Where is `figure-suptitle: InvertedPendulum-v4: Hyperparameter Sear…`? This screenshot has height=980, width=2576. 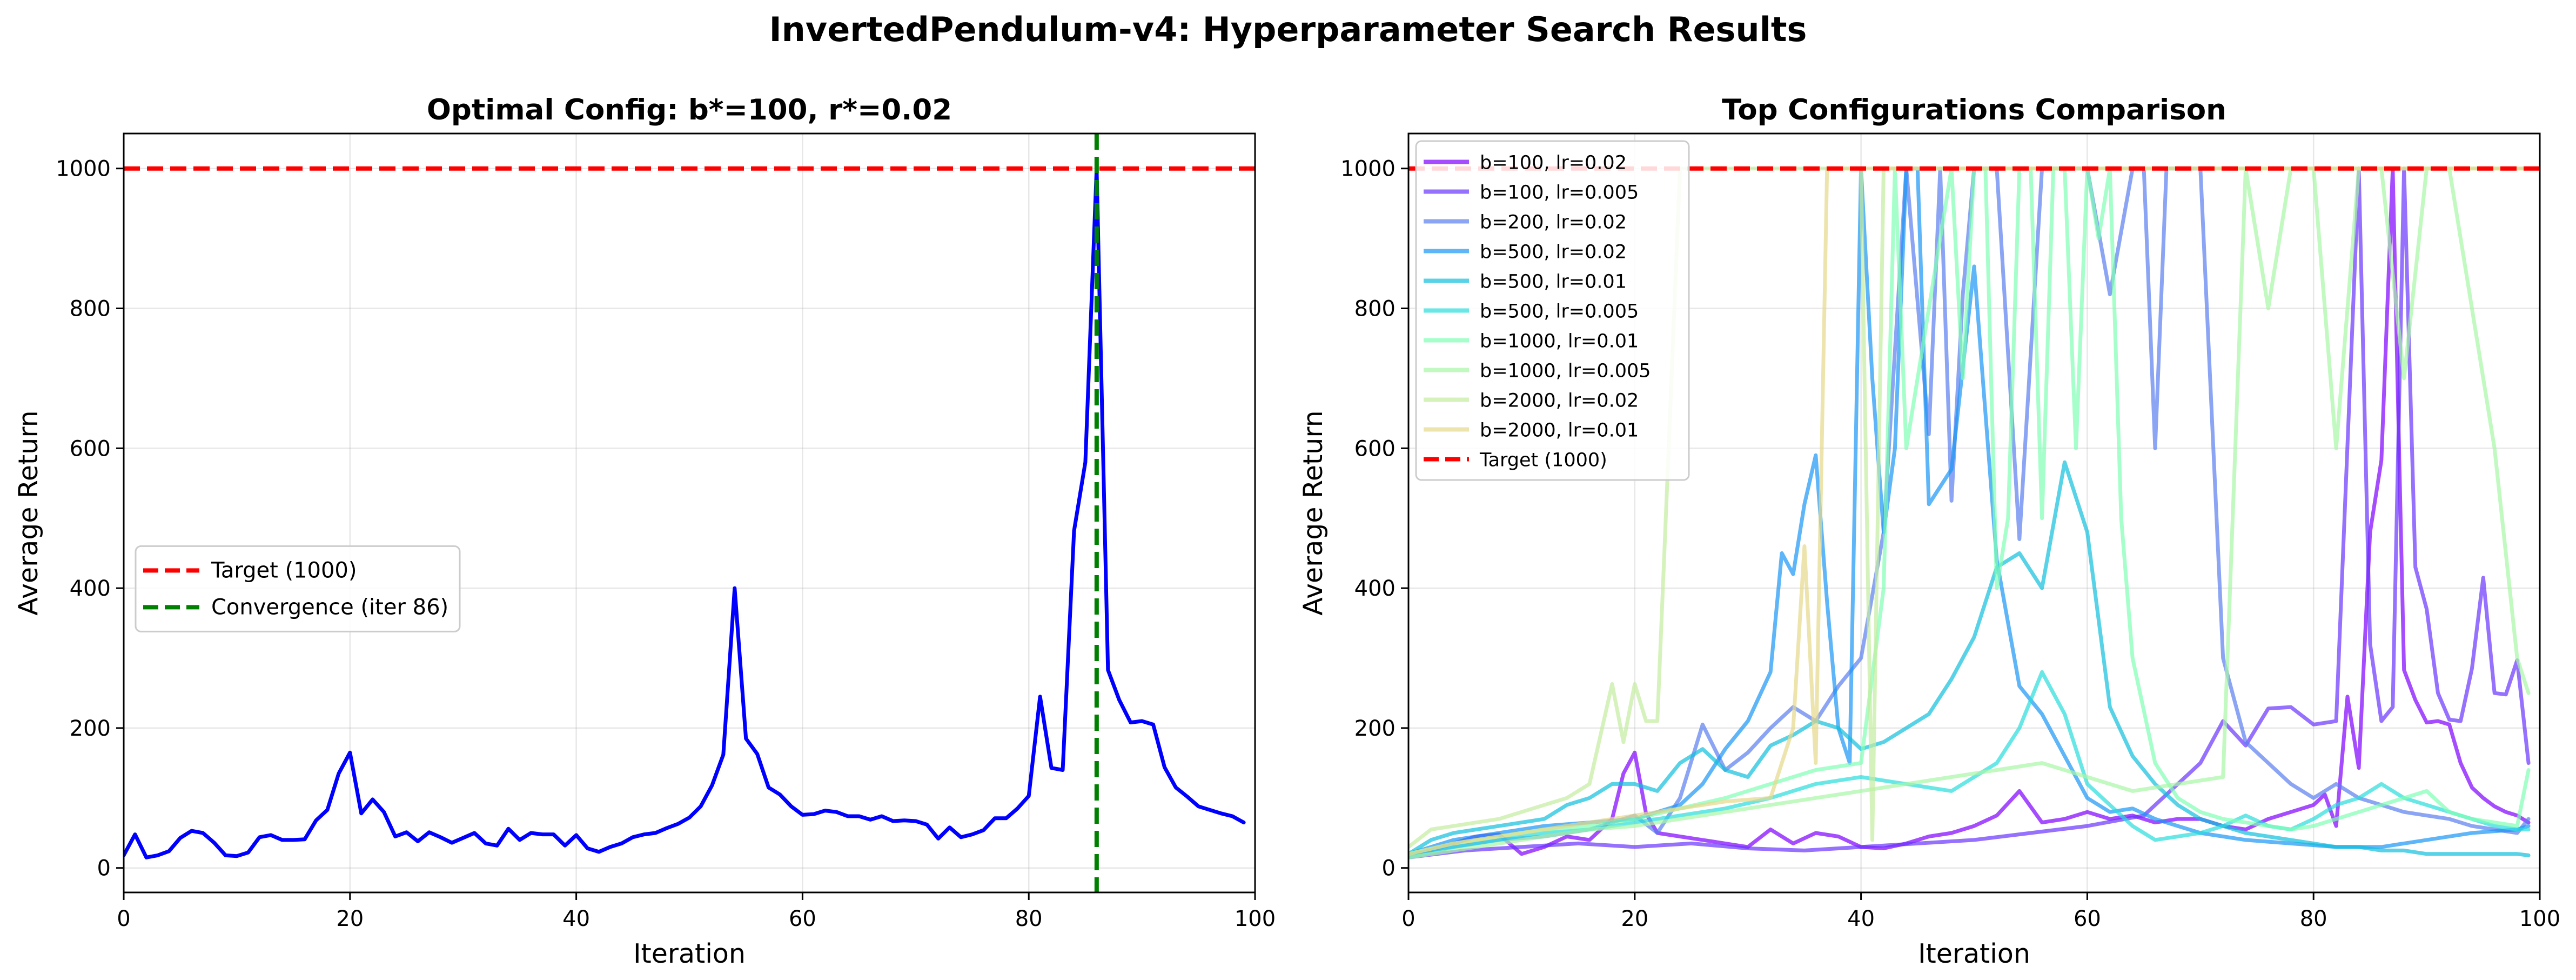 figure-suptitle: InvertedPendulum-v4: Hyperparameter Sear… is located at coordinates (1288, 30).